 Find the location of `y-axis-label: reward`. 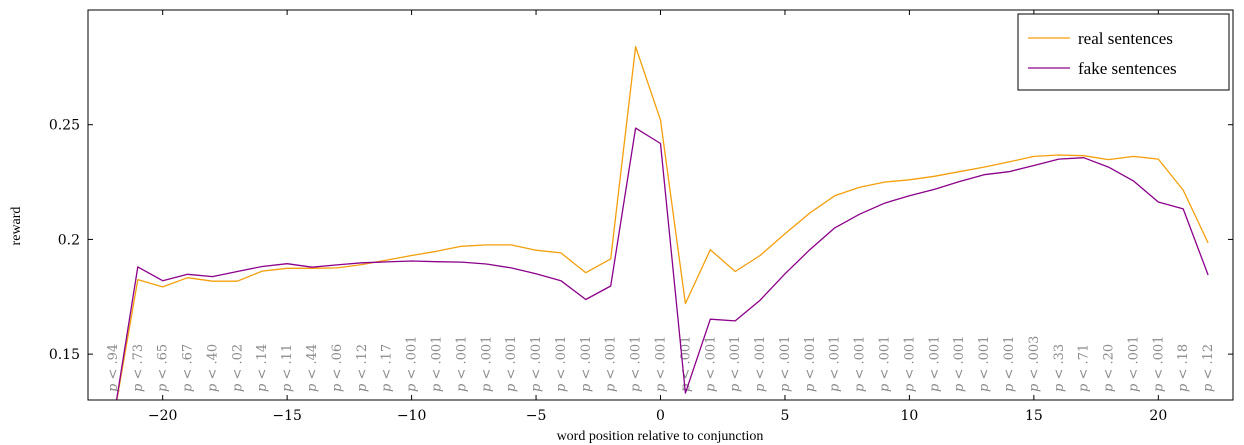

y-axis-label: reward is located at coordinates (16, 226).